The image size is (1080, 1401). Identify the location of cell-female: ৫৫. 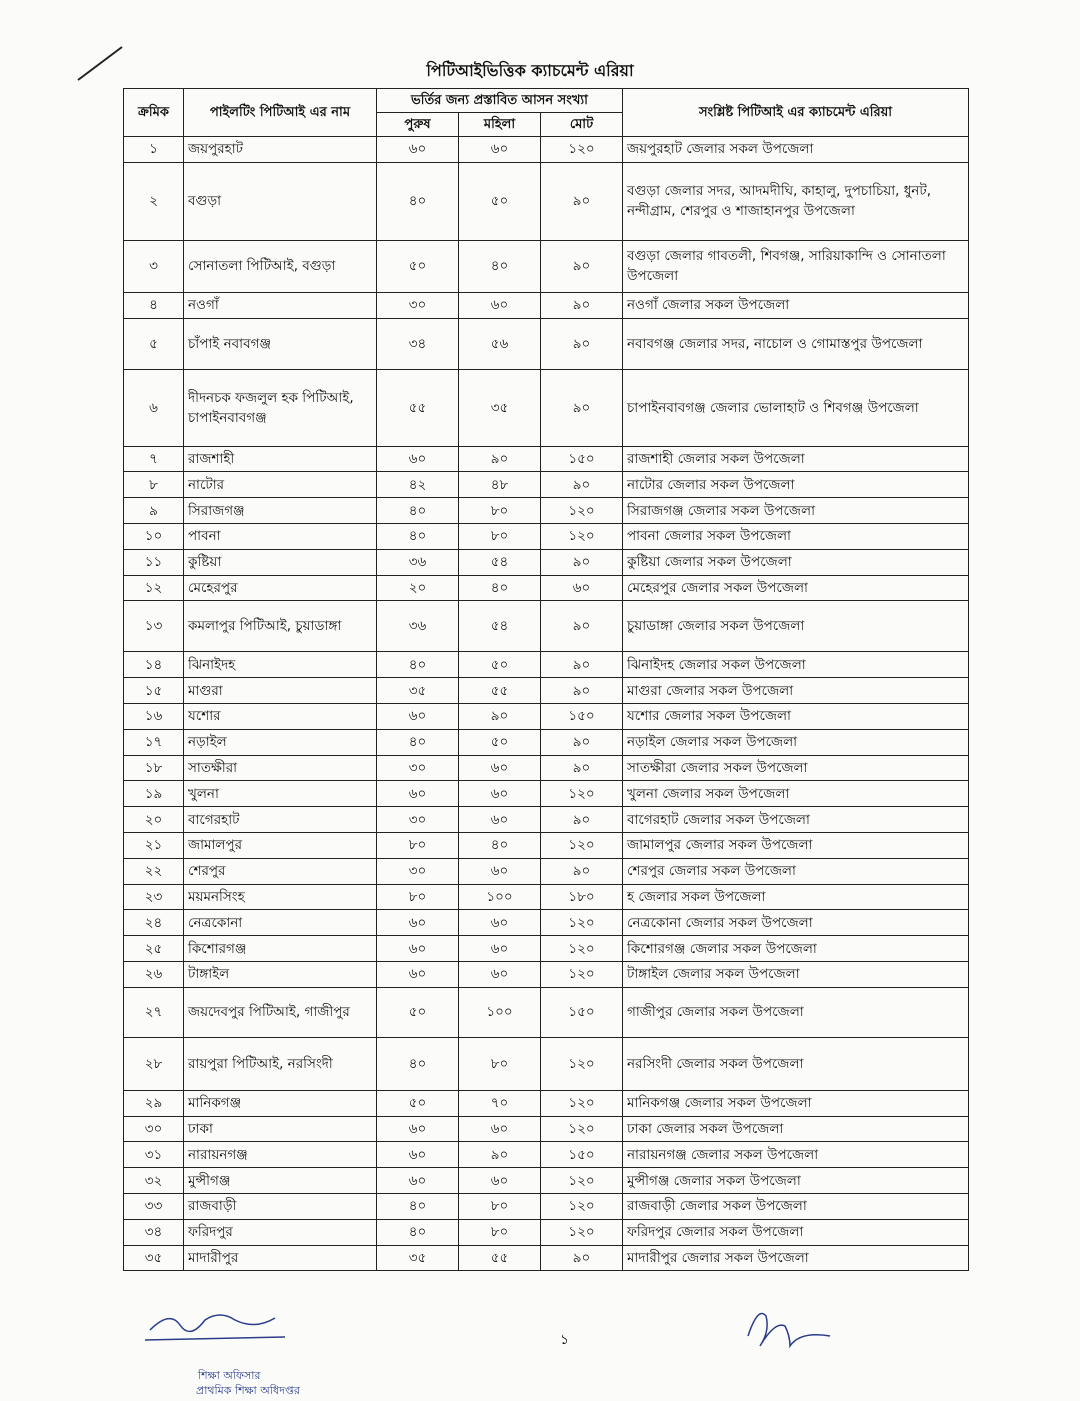
(499, 1258).